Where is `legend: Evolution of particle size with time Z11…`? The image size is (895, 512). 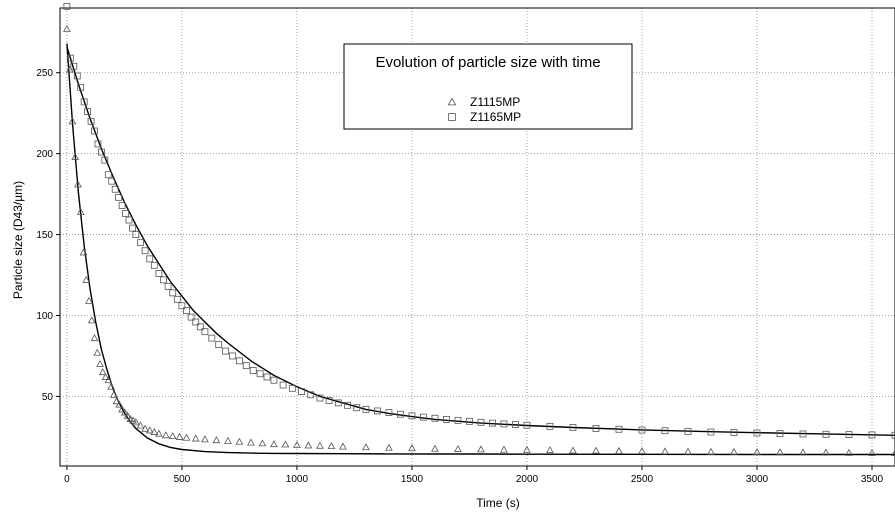 legend: Evolution of particle size with time Z11… is located at coordinates (488, 86).